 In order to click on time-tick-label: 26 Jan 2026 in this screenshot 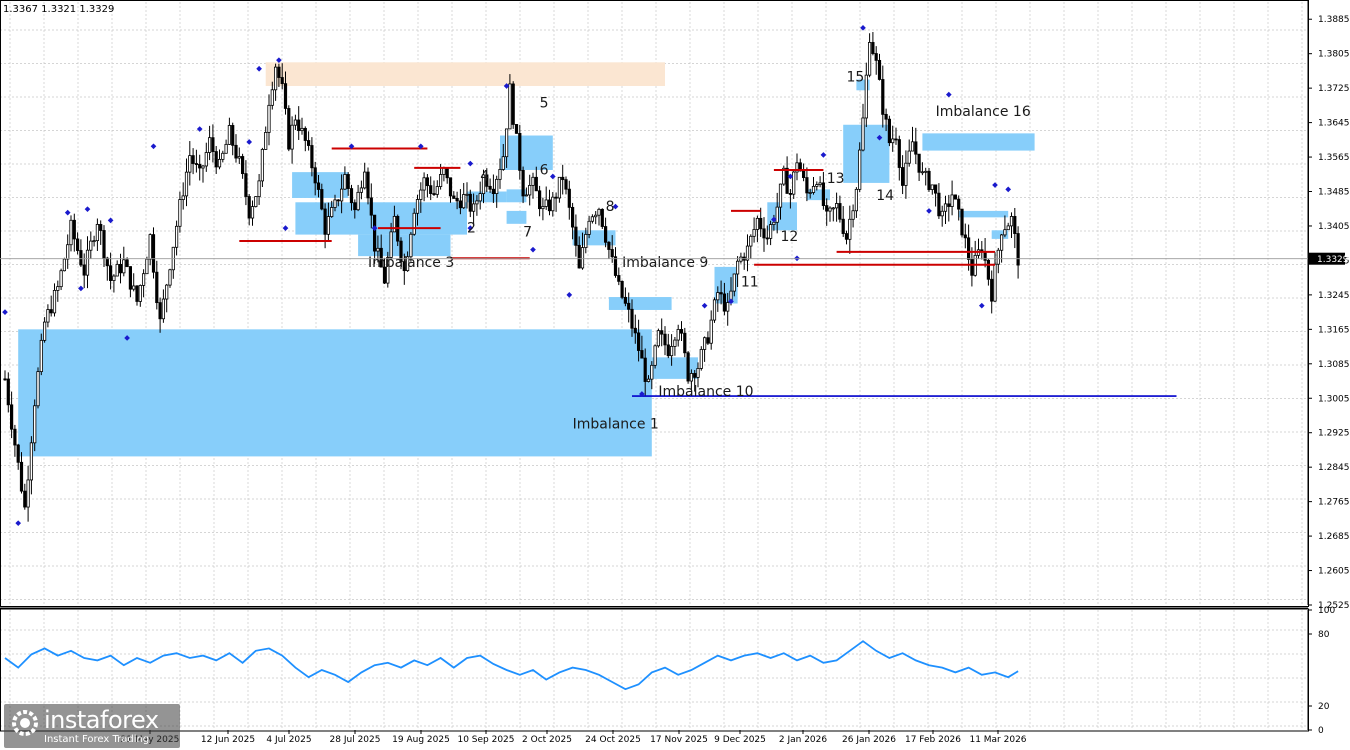, I will do `click(869, 740)`.